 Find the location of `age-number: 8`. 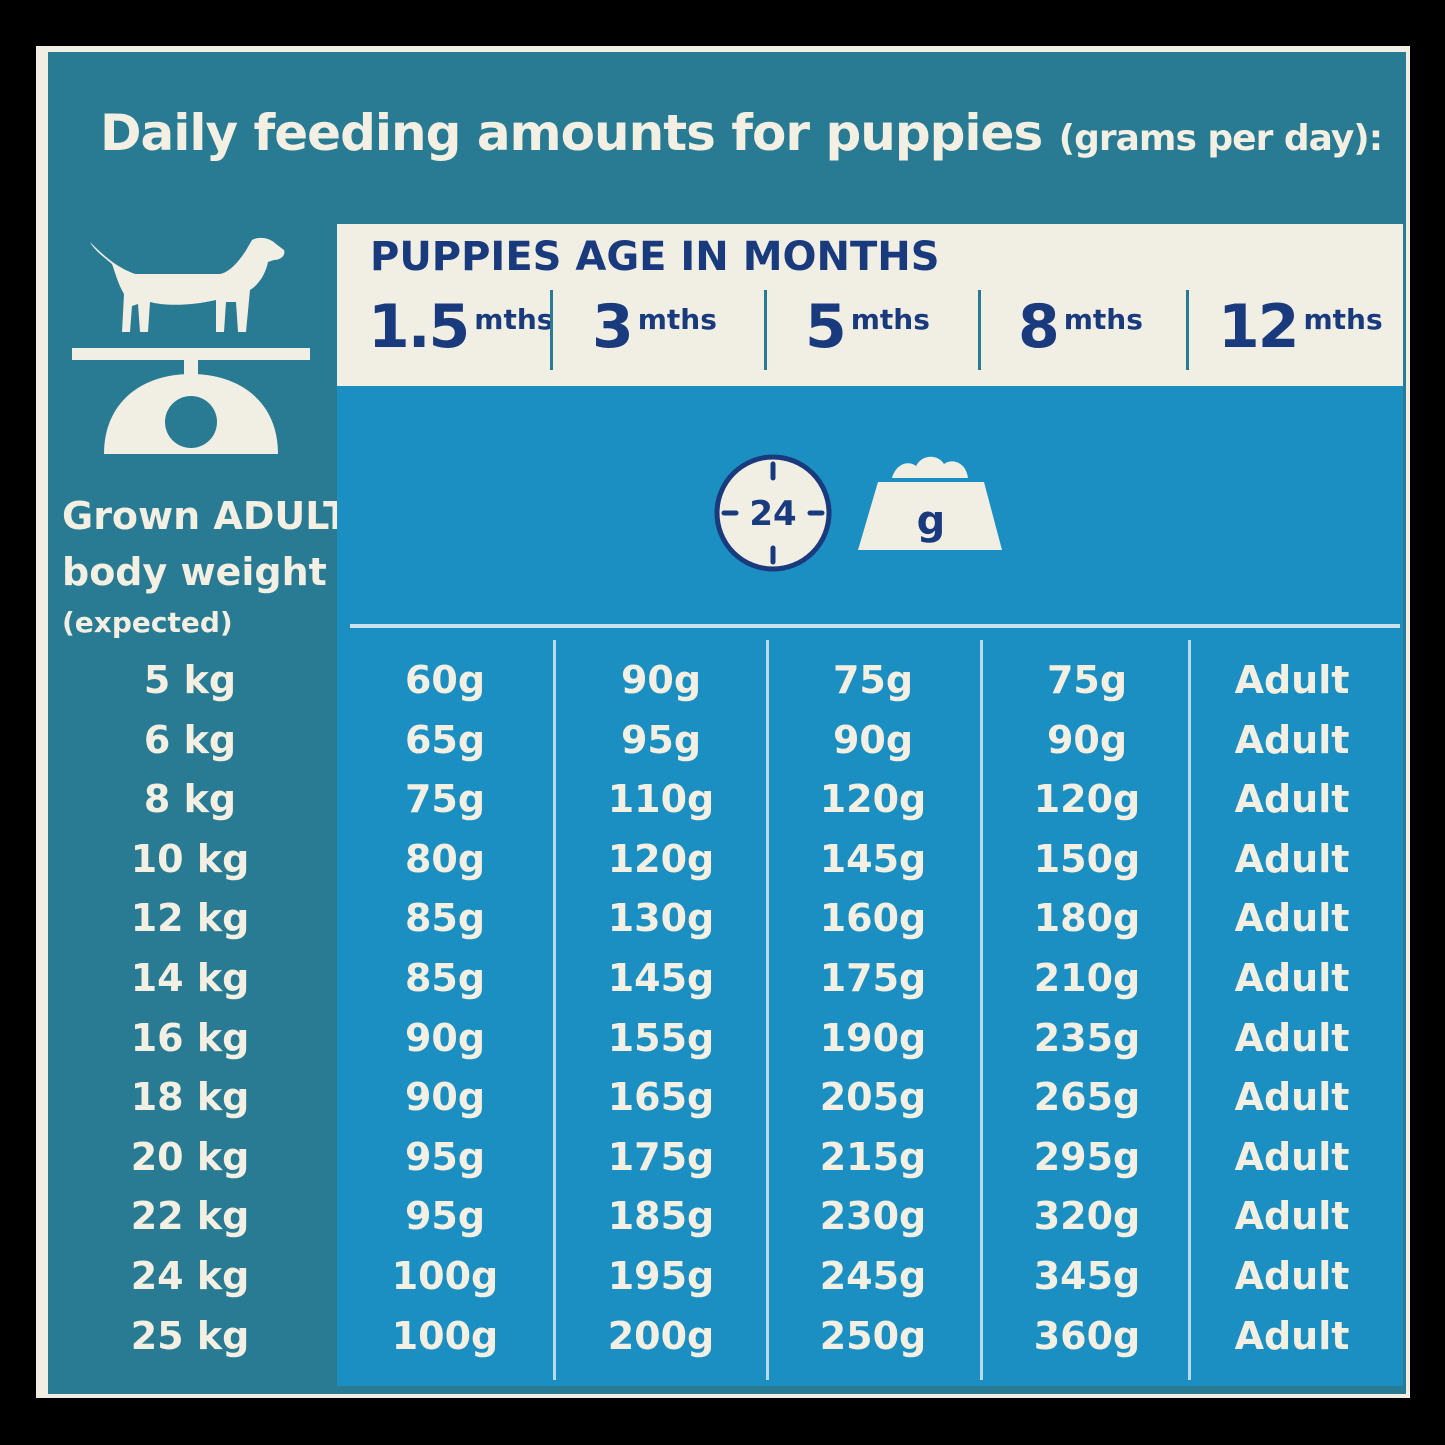

age-number: 8 is located at coordinates (1039, 327).